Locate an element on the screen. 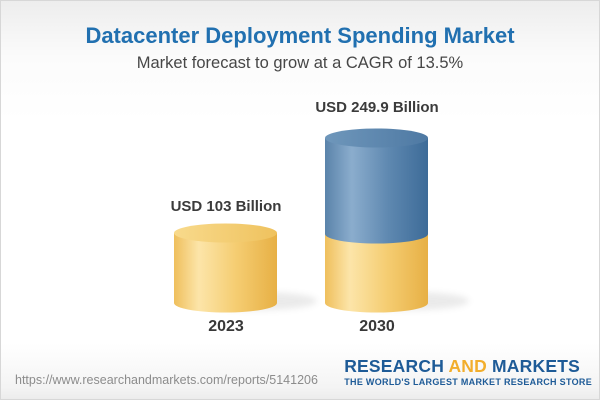 This screenshot has height=400, width=600. bar-2030 is located at coordinates (376, 220).